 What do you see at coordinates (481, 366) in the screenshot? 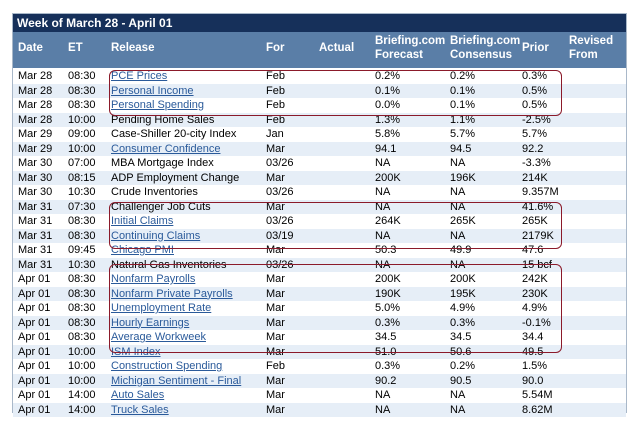
I see `cell-consensus: 0.2%` at bounding box center [481, 366].